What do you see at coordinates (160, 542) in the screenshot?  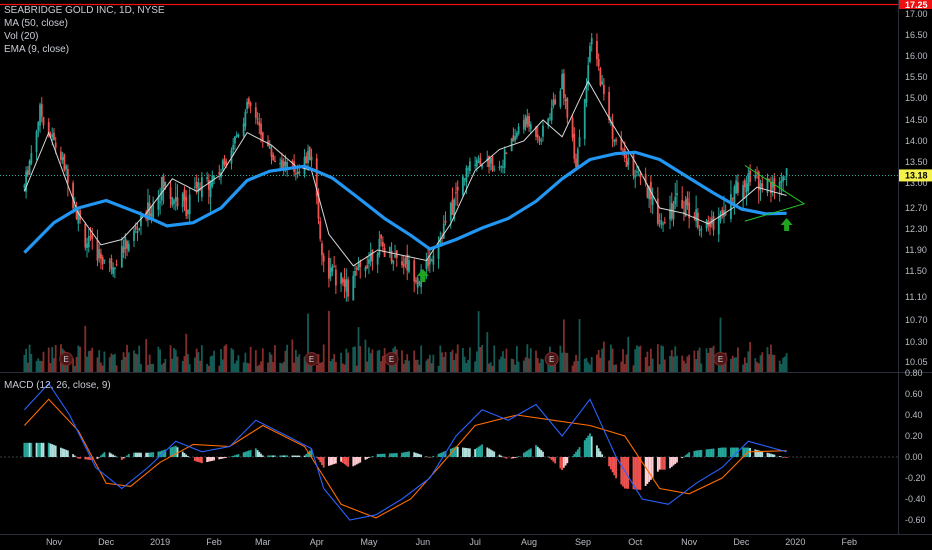 I see `time-tick-label: 2019` at bounding box center [160, 542].